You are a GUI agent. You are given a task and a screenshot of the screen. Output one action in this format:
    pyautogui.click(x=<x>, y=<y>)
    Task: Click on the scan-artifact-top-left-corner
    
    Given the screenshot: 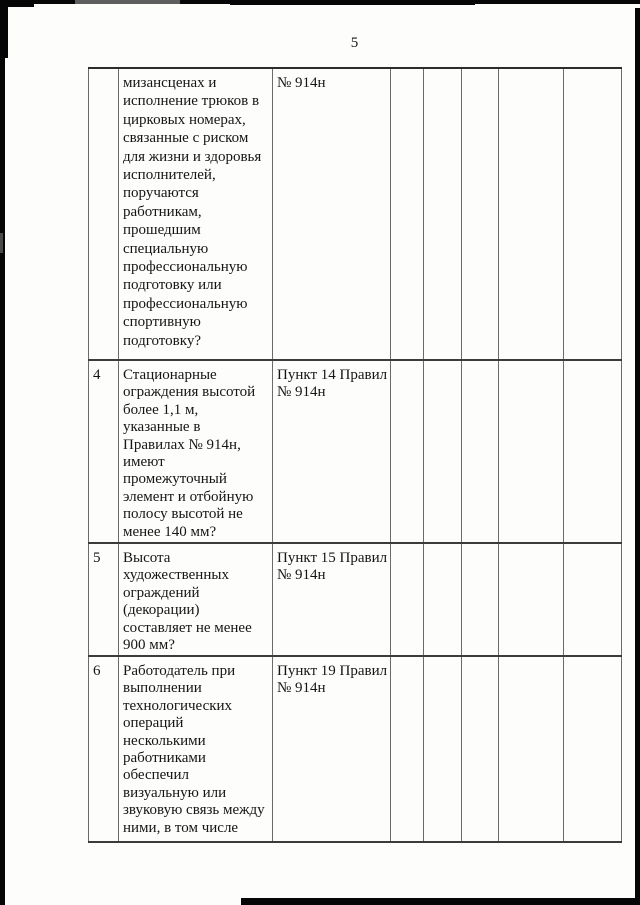 What is the action you would take?
    pyautogui.click(x=17, y=3)
    